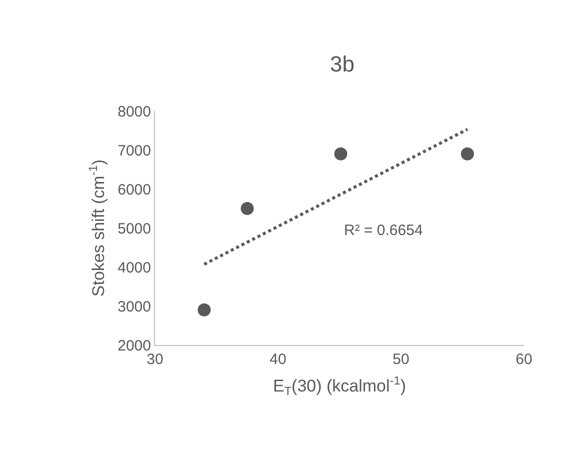 The width and height of the screenshot is (561, 457). Describe the element at coordinates (134, 229) in the screenshot. I see `y-tick-label: 5000` at that location.